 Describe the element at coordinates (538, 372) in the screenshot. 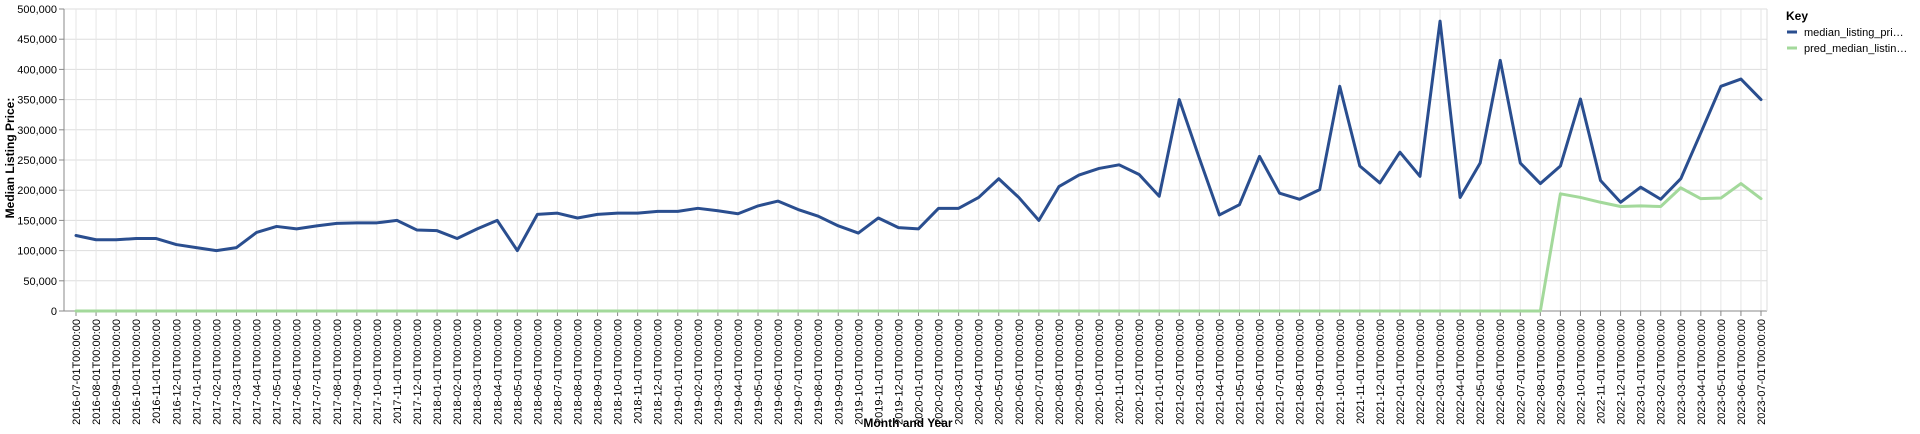

I see `x-tick-label: 2018-06-01T00:00:00` at that location.